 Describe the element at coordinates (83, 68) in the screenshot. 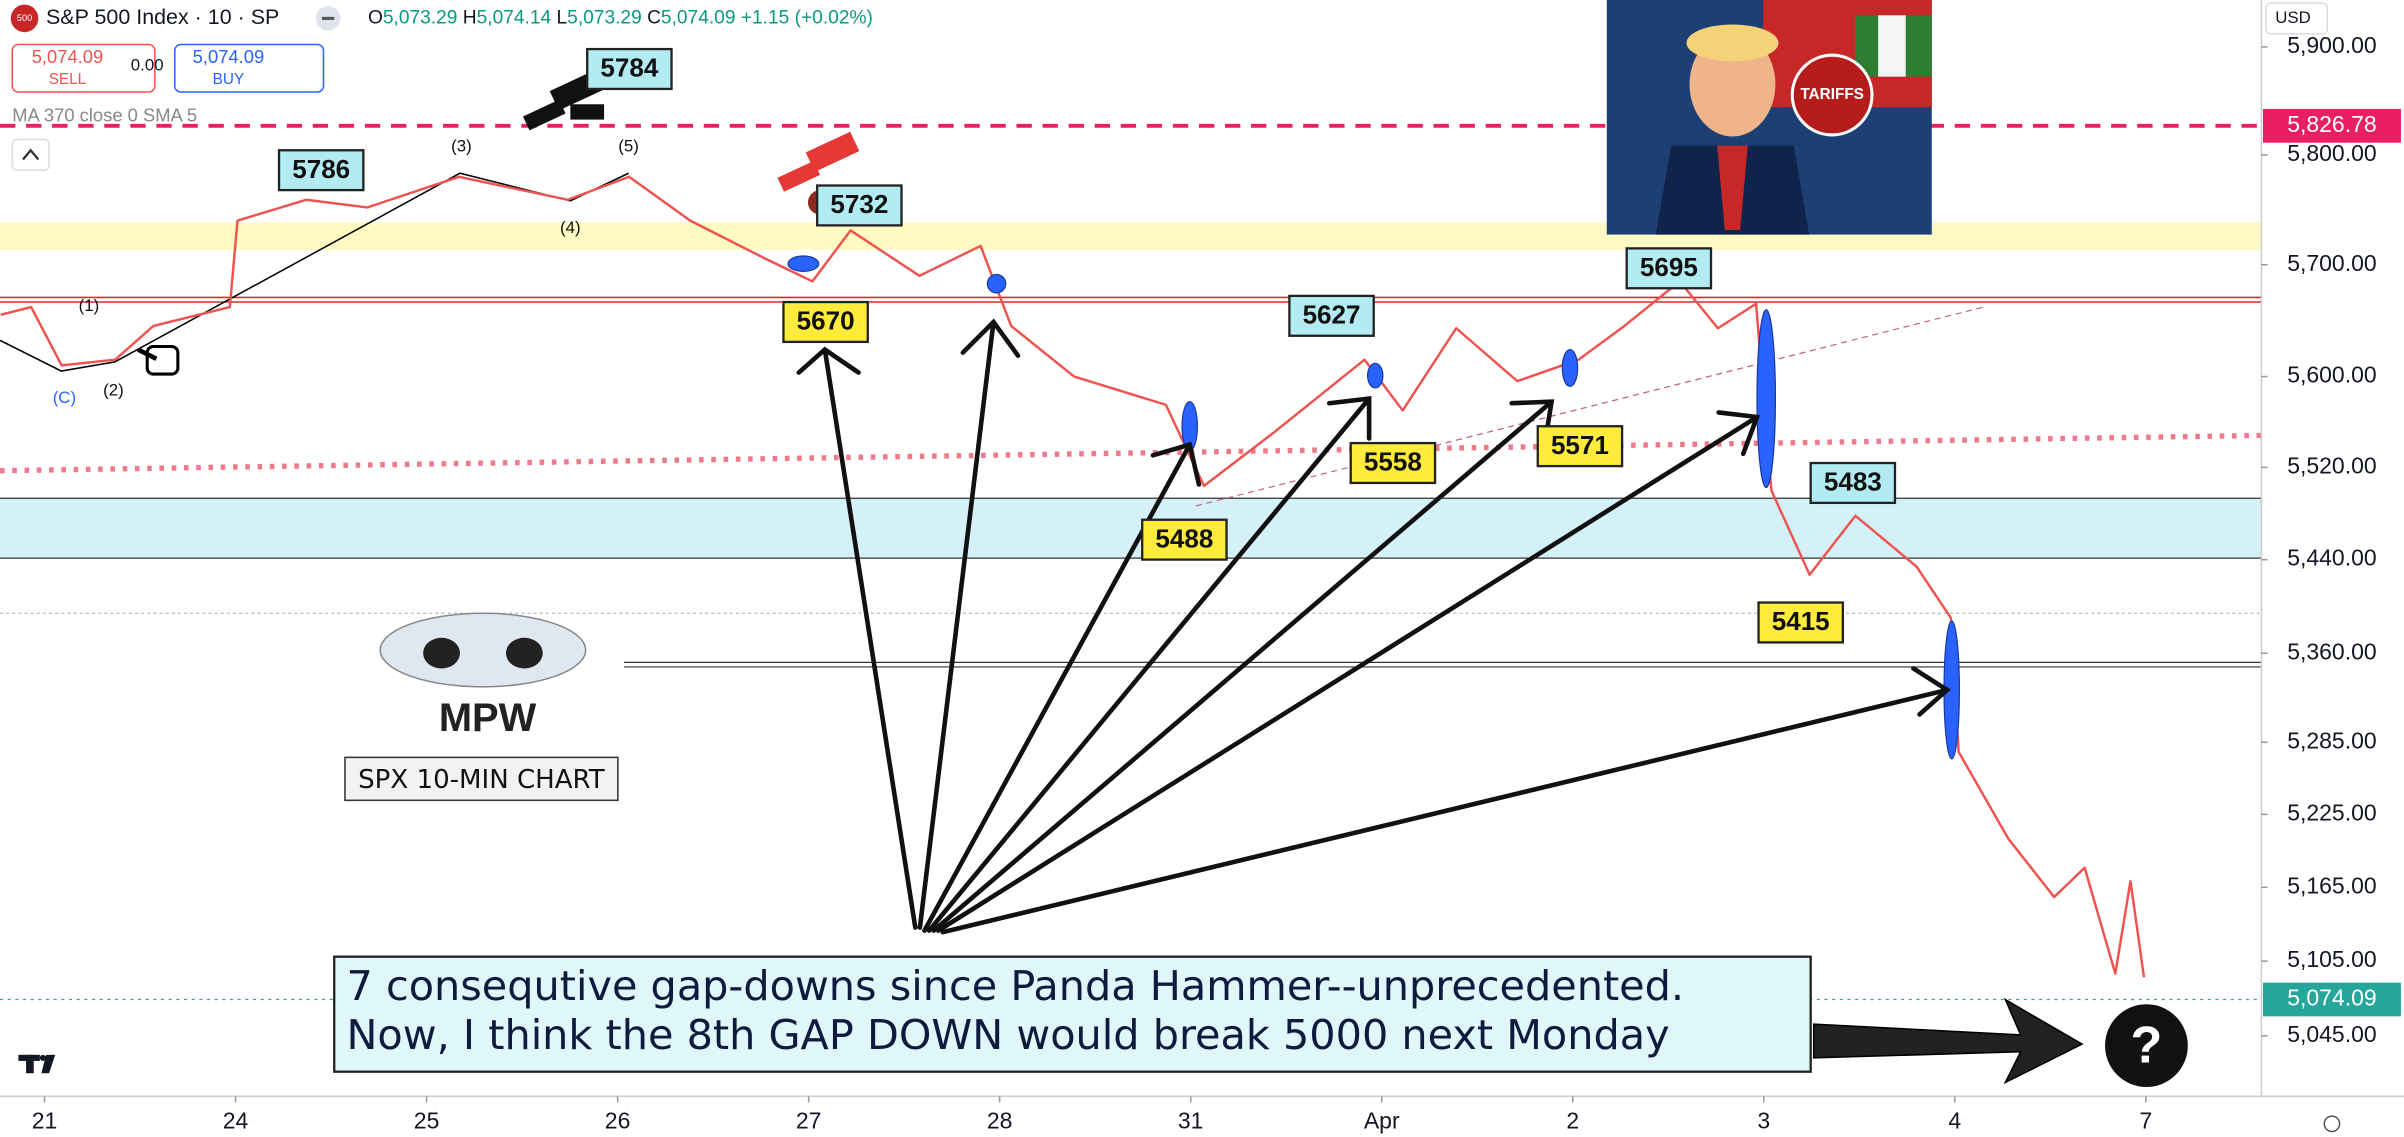

I see `sell-button` at that location.